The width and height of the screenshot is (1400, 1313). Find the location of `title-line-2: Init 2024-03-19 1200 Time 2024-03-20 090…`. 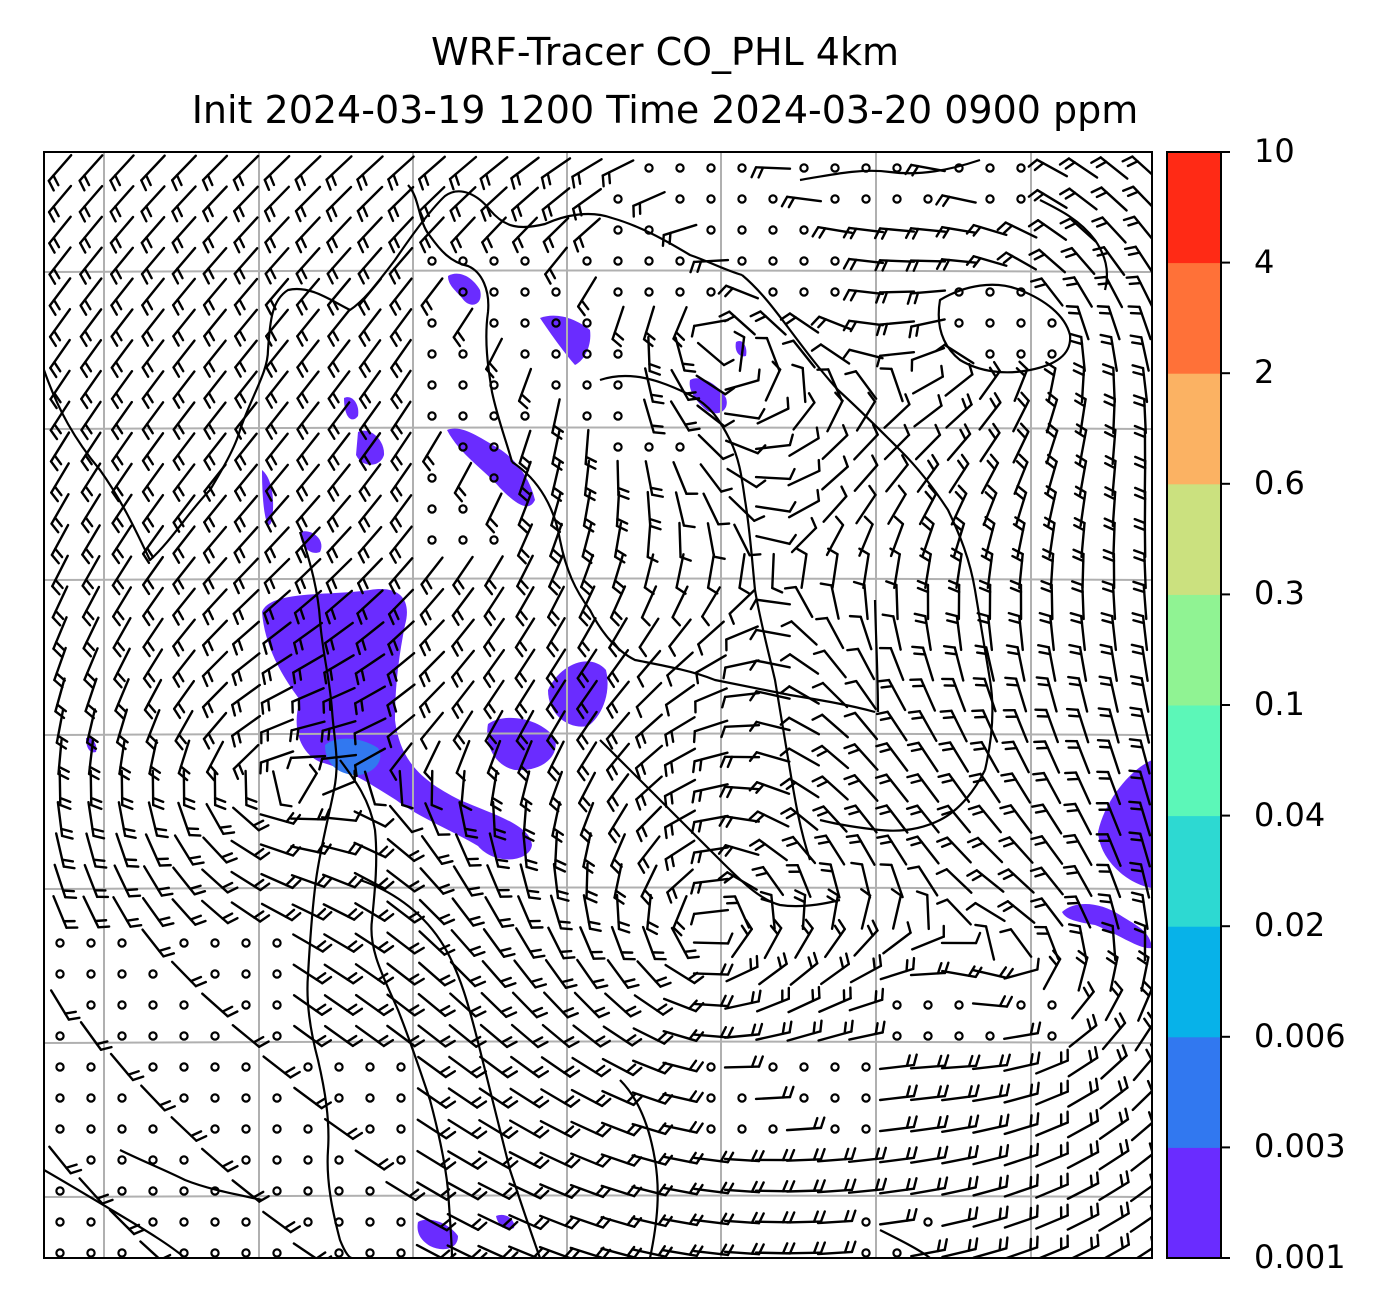

title-line-2: Init 2024-03-19 1200 Time 2024-03-20 090… is located at coordinates (665, 110).